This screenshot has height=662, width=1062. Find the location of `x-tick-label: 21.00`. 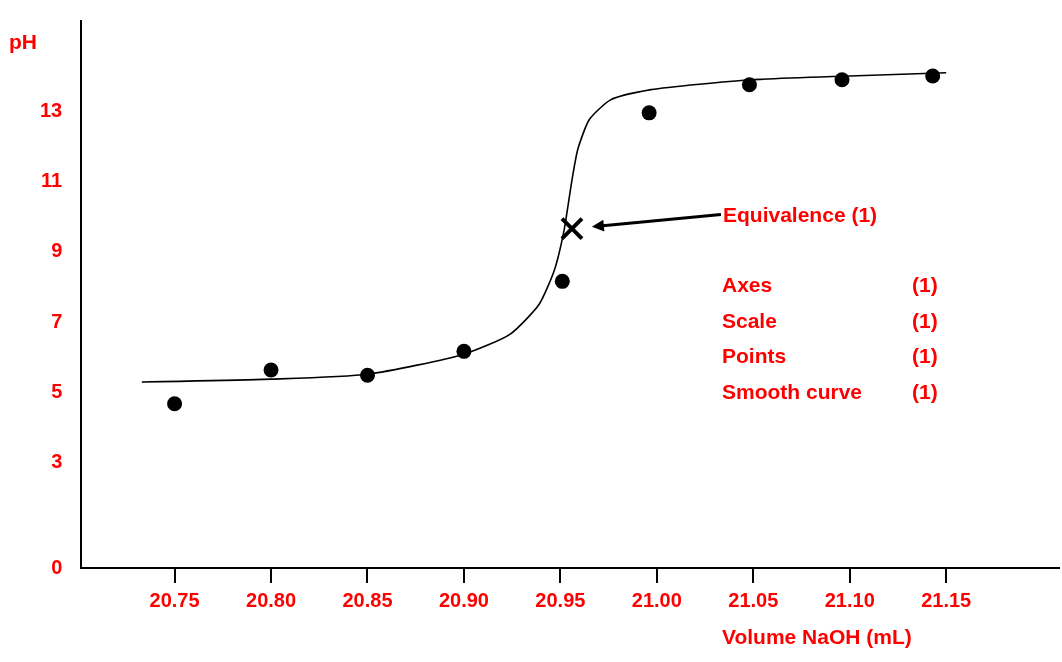

x-tick-label: 21.00 is located at coordinates (656, 599).